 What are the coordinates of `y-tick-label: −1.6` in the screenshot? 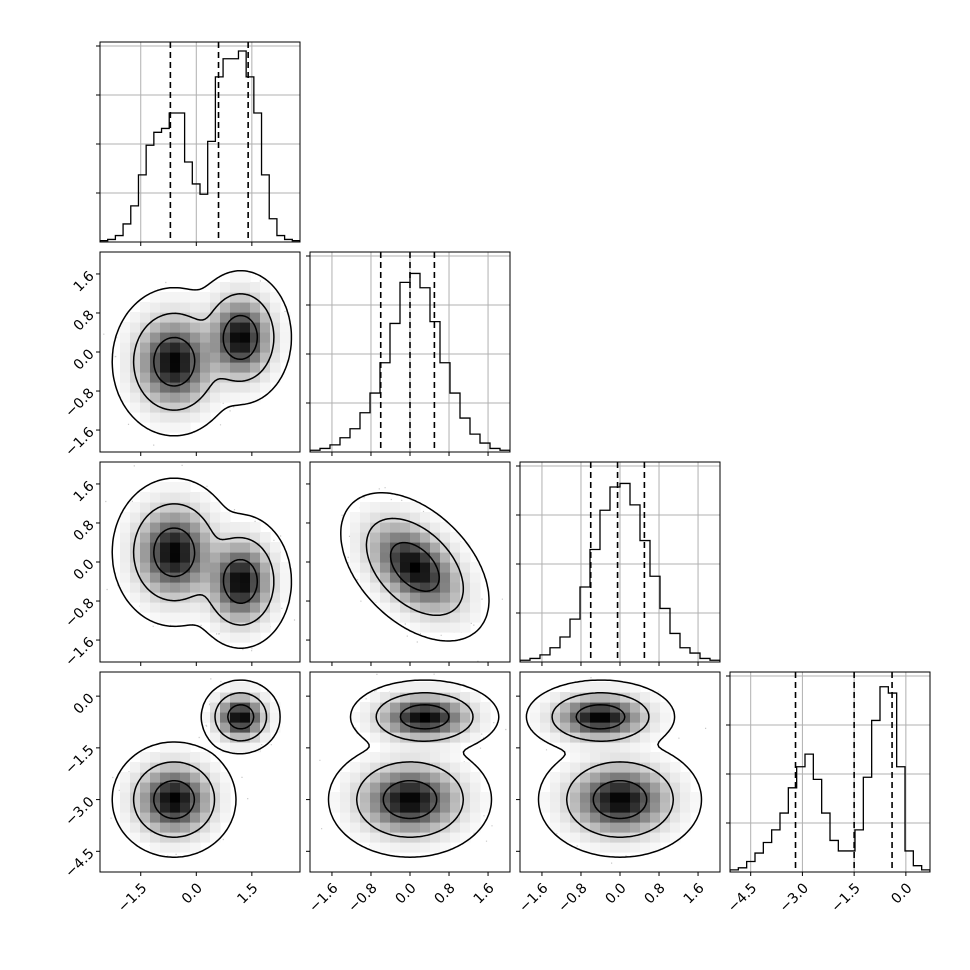 It's located at (79, 651).